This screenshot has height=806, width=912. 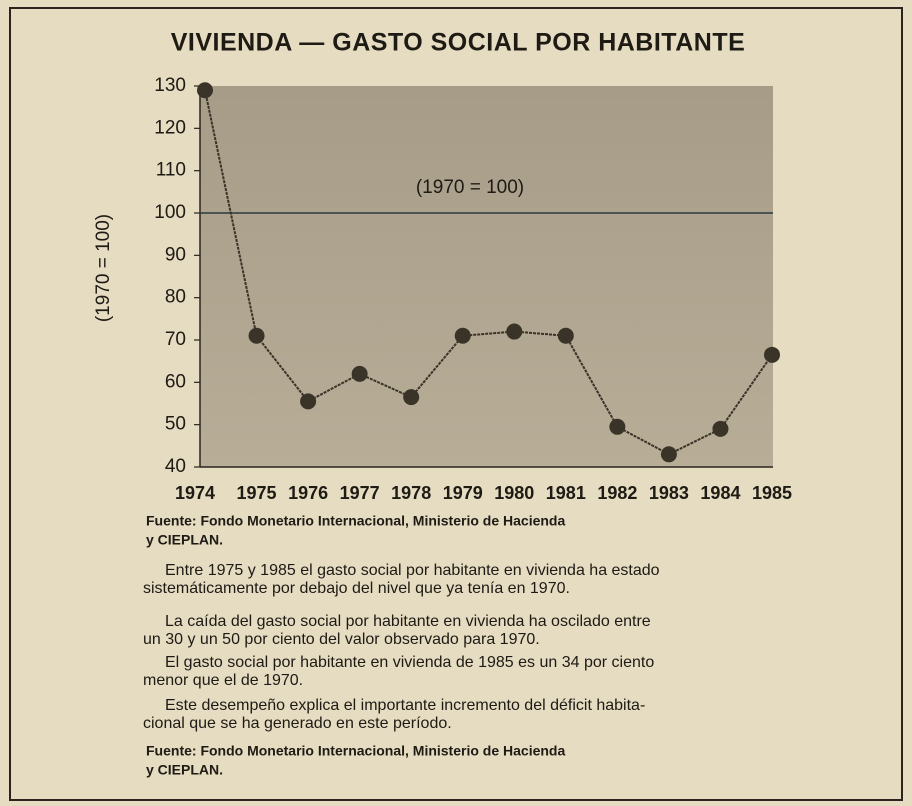 What do you see at coordinates (175, 339) in the screenshot?
I see `y-tick-label: 70` at bounding box center [175, 339].